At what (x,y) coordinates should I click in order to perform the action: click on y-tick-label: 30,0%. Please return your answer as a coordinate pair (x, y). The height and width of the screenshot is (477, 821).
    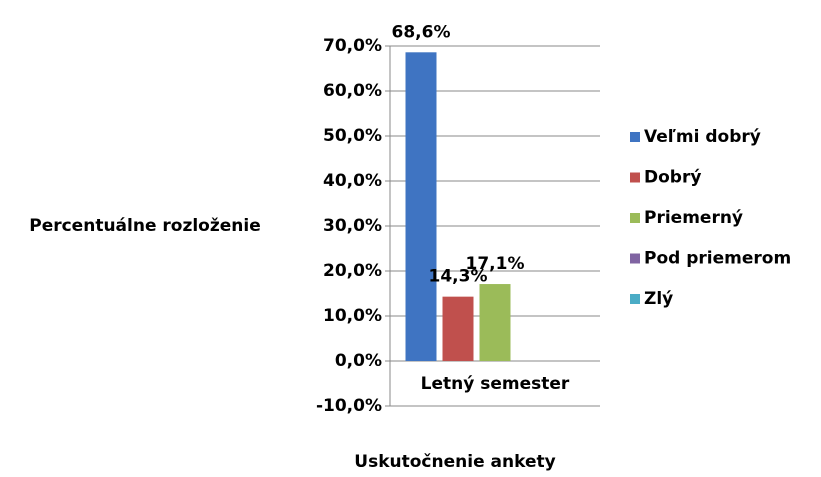
    Looking at the image, I should click on (352, 226).